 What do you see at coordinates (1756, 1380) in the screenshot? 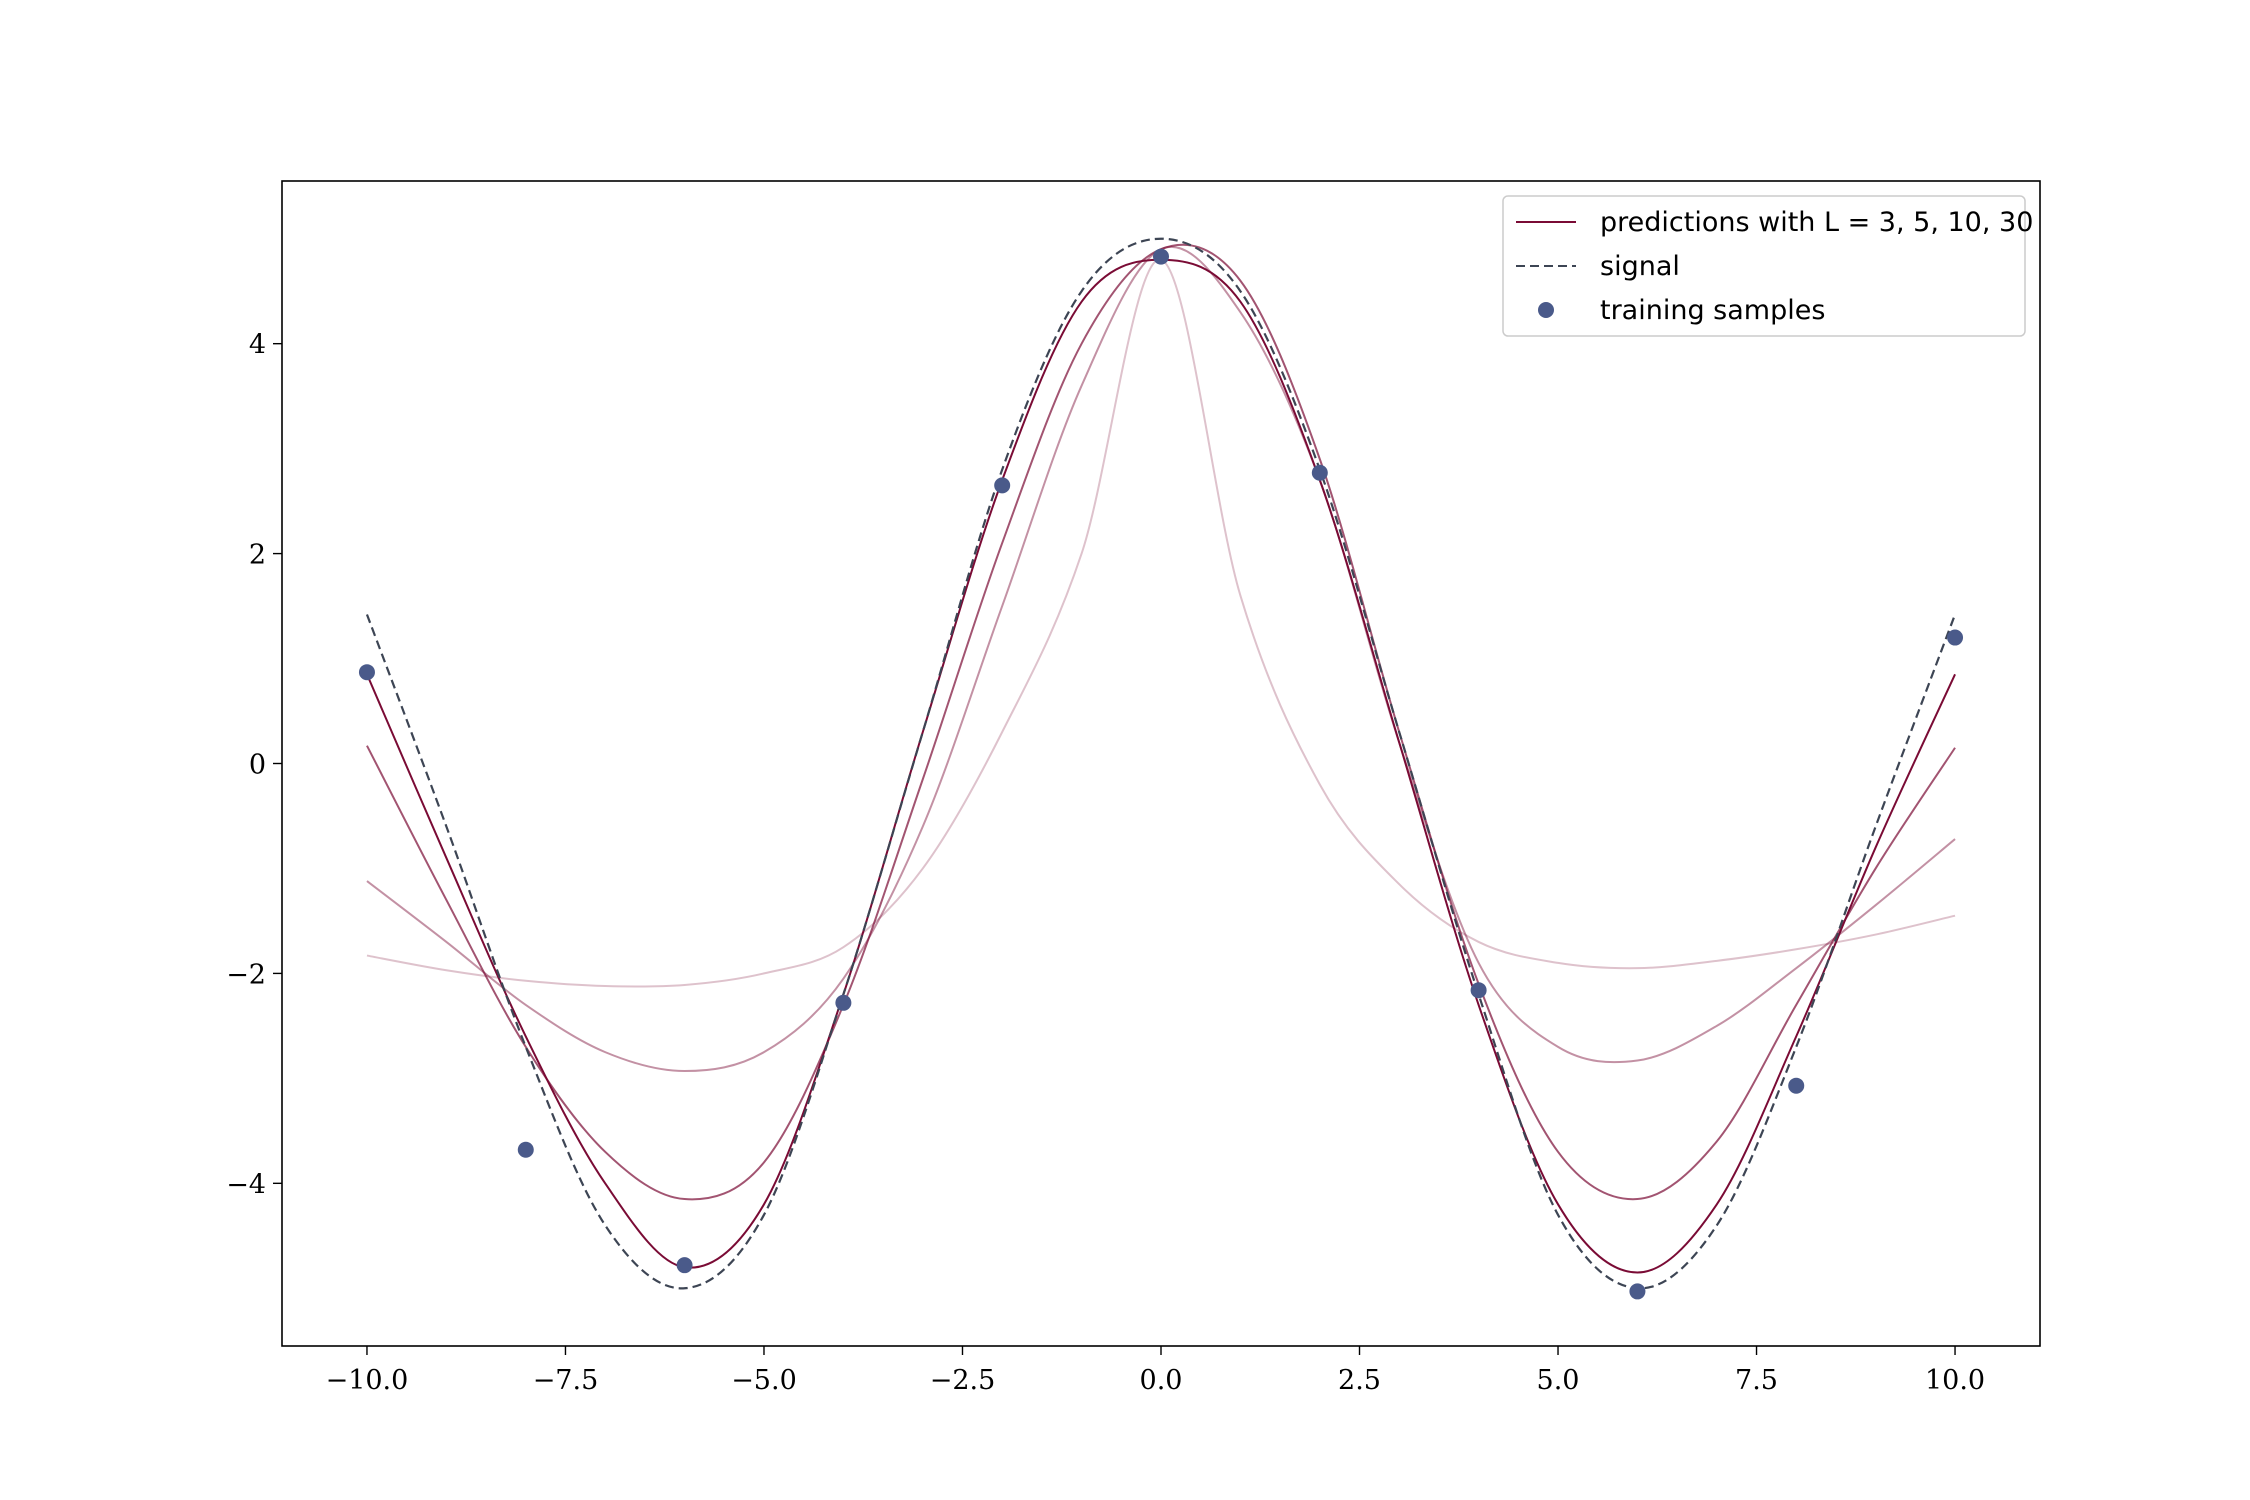
I see `x-tick-label: 7.5` at bounding box center [1756, 1380].